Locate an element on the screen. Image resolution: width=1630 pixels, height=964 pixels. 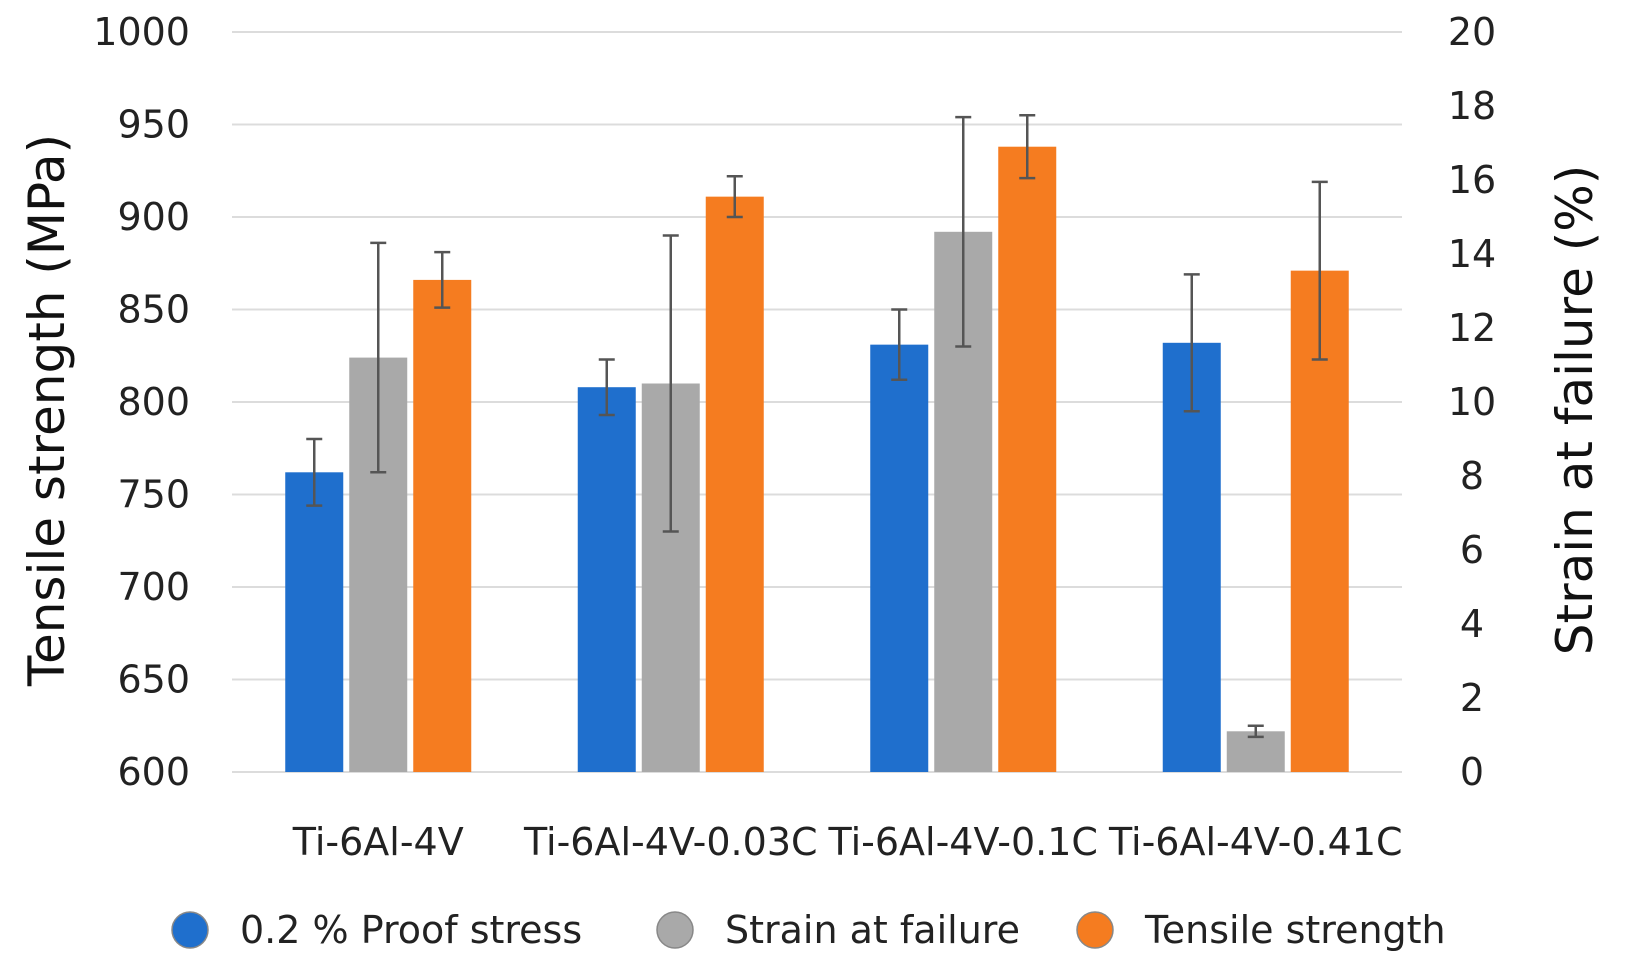
legend-item: Tensile strength is located at coordinates (1261, 930).